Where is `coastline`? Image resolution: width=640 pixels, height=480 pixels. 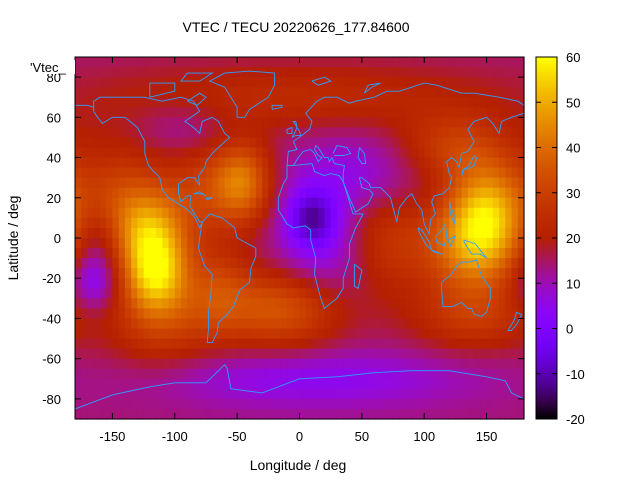 coastline is located at coordinates (200, 194).